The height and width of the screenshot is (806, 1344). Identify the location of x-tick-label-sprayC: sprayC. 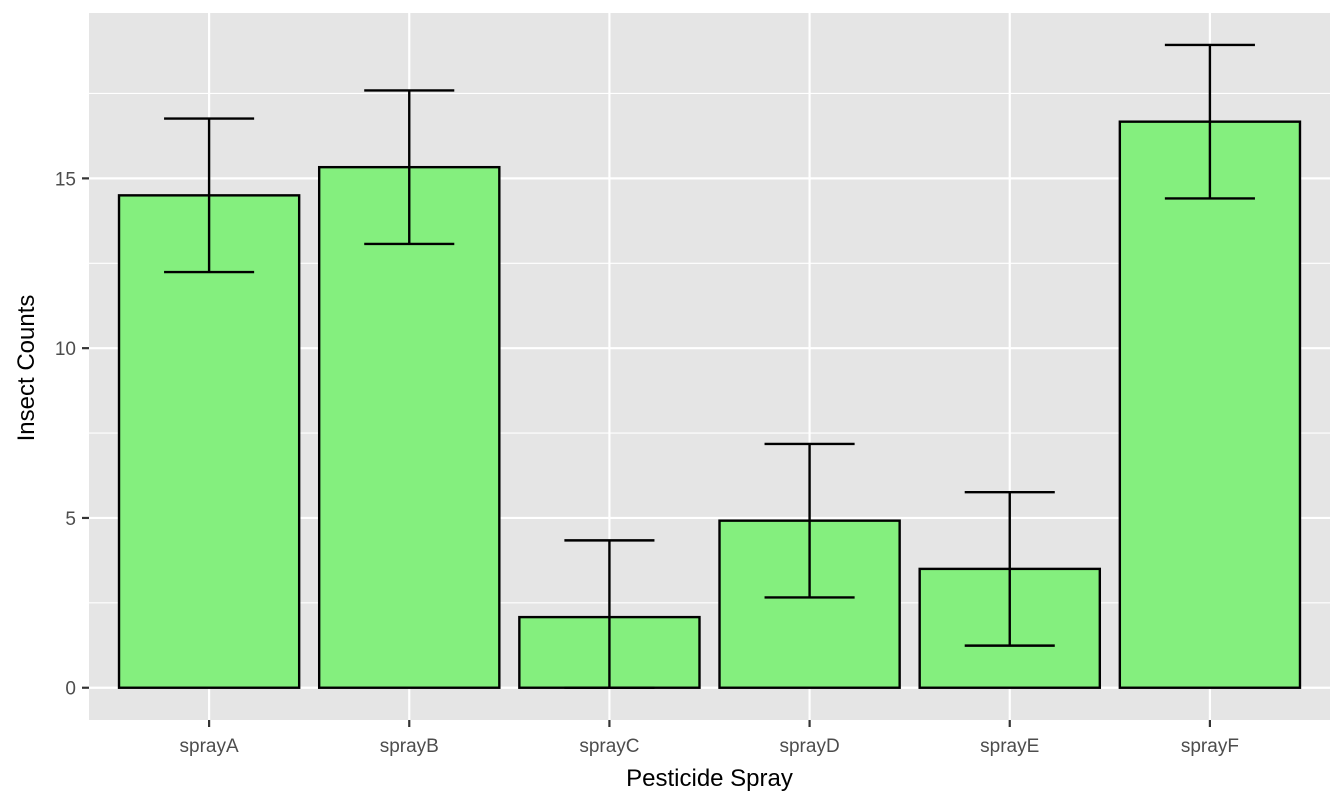
(609, 746).